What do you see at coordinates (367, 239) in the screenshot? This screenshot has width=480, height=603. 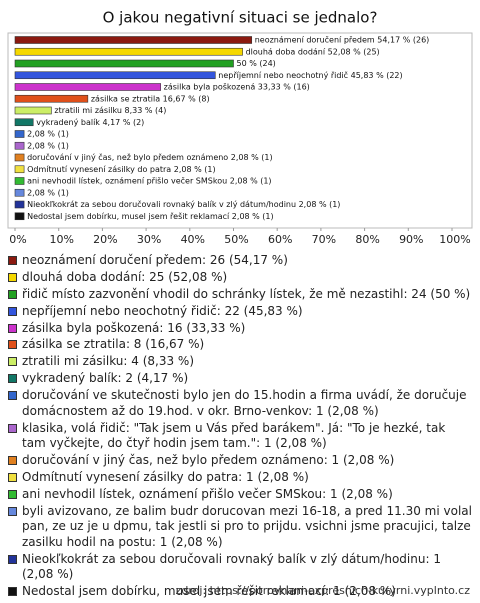 I see `x-tick-label: 80%` at bounding box center [367, 239].